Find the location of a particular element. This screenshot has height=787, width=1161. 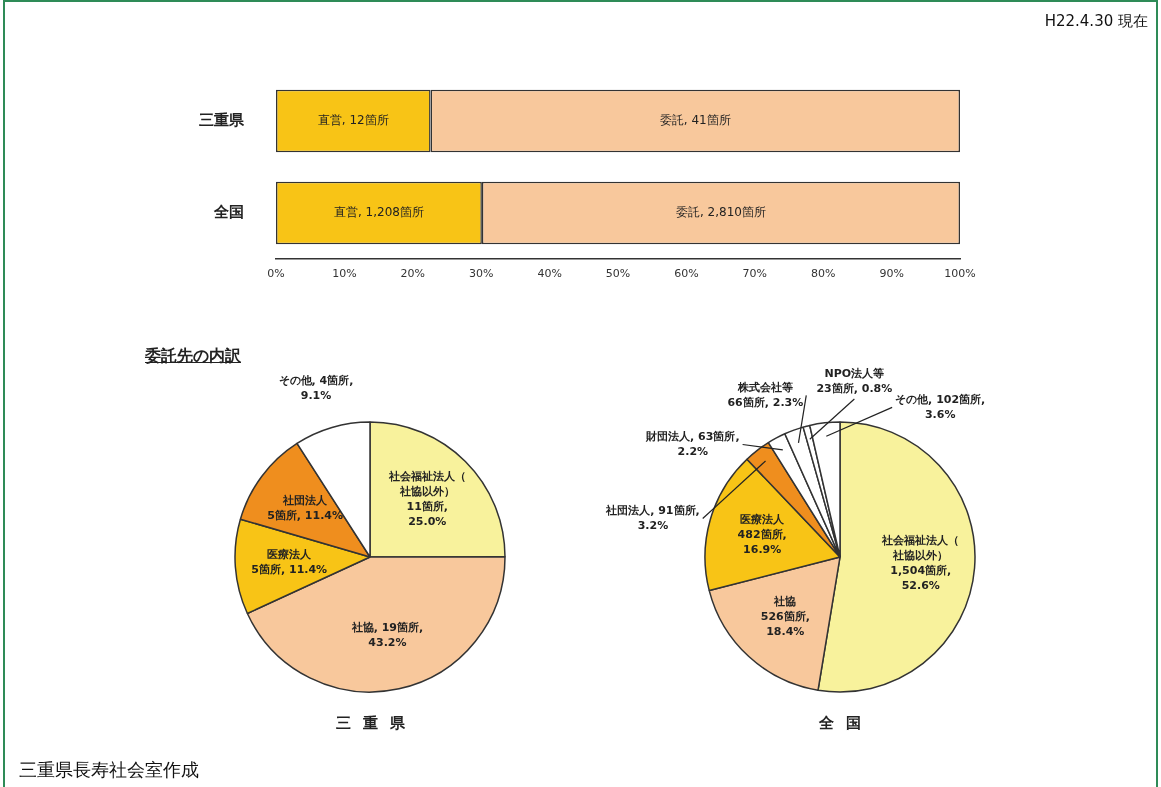

x-tick-label: 30% is located at coordinates (481, 274).